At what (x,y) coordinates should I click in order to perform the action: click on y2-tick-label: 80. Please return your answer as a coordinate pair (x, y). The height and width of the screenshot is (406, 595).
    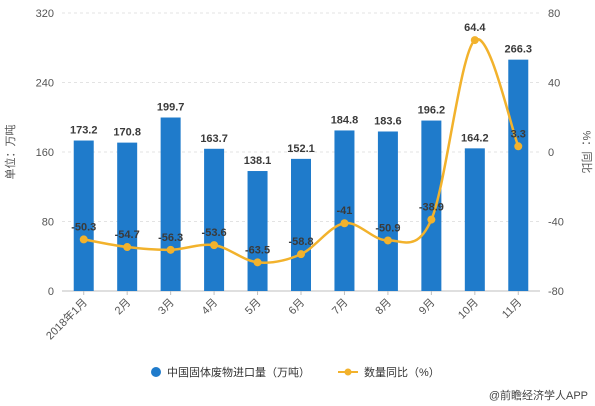
    Looking at the image, I should click on (554, 14).